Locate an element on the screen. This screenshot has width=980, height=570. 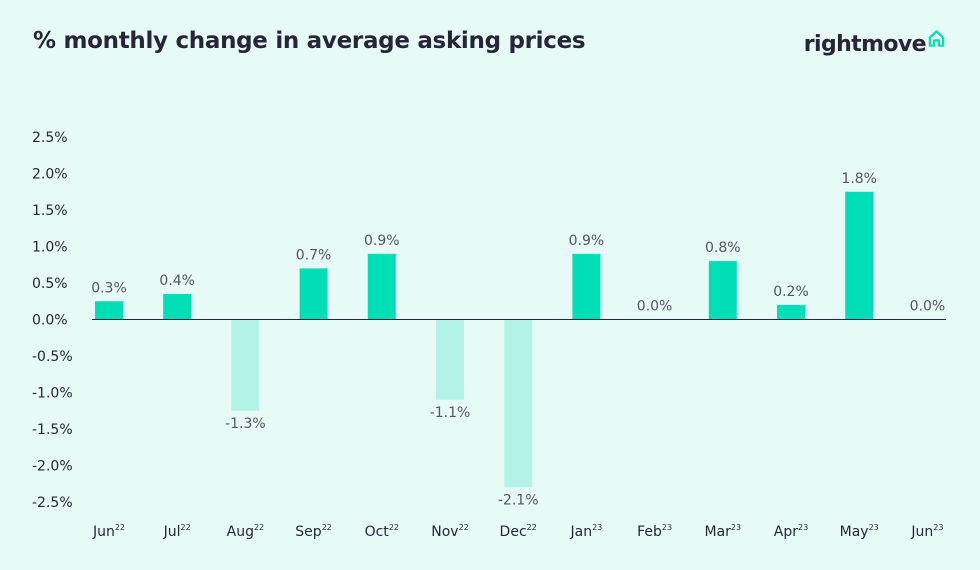
data-label: 0.7% is located at coordinates (314, 255).